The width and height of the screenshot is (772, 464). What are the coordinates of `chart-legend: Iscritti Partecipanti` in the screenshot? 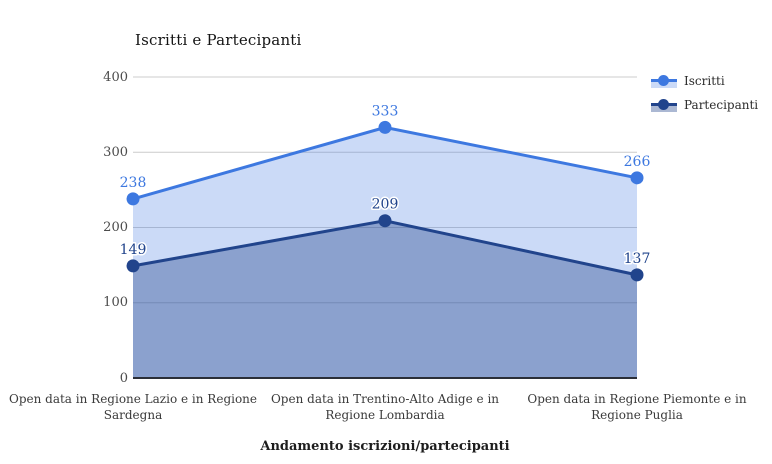 It's located at (704, 93).